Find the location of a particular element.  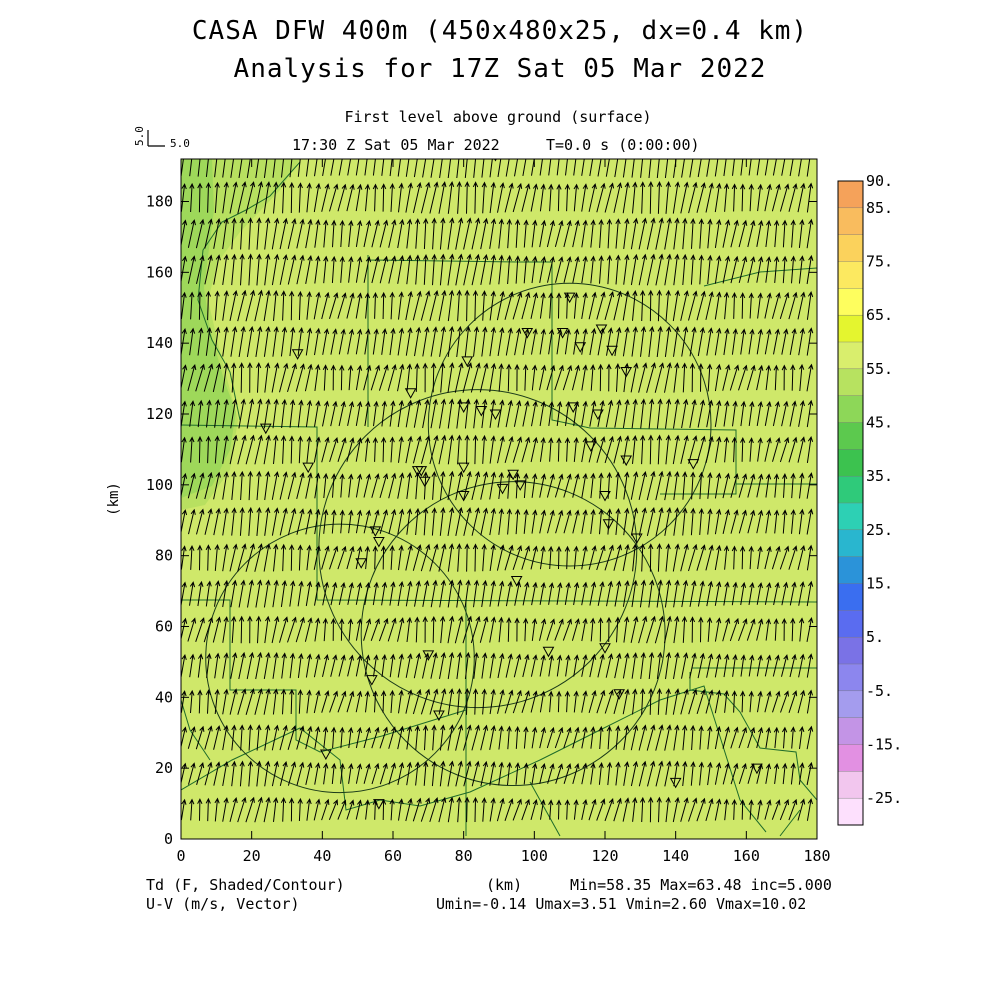

contour-line is located at coordinates (499, 513).